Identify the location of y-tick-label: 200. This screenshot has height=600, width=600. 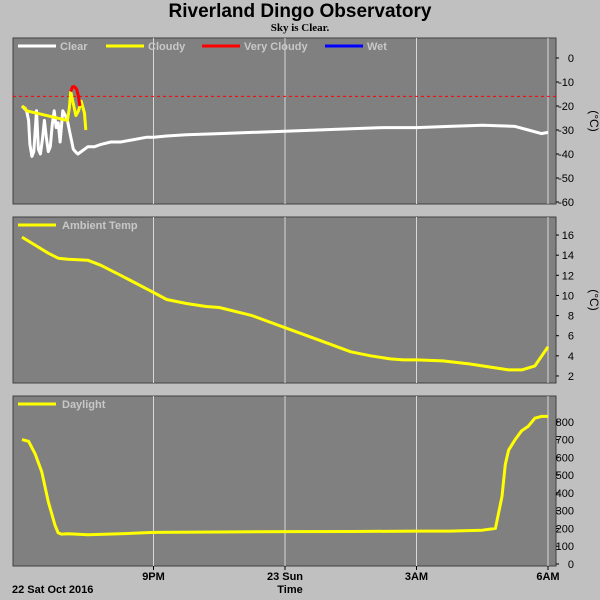
(565, 529).